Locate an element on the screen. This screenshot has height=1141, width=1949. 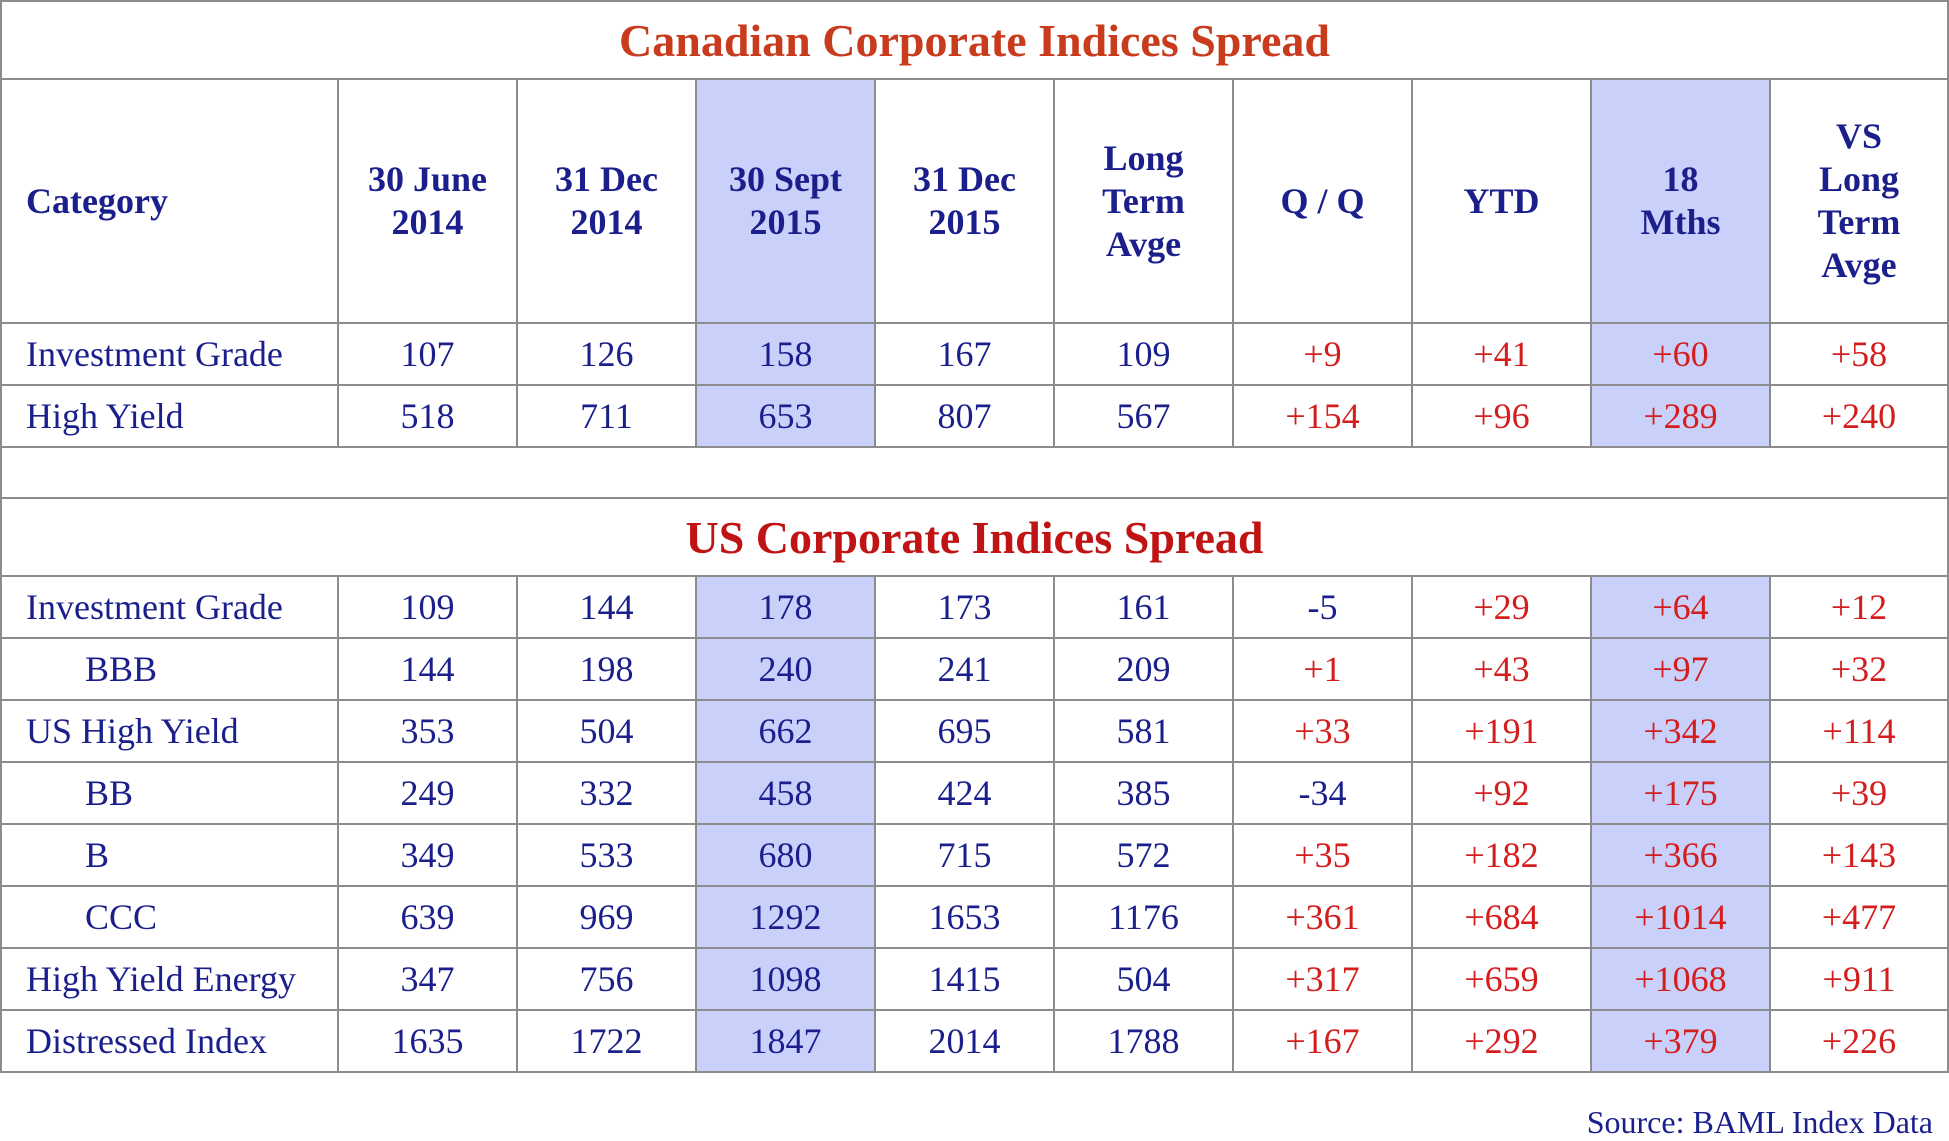
cell-distressed-index-30-june-2014: 1635 is located at coordinates (427, 1041).